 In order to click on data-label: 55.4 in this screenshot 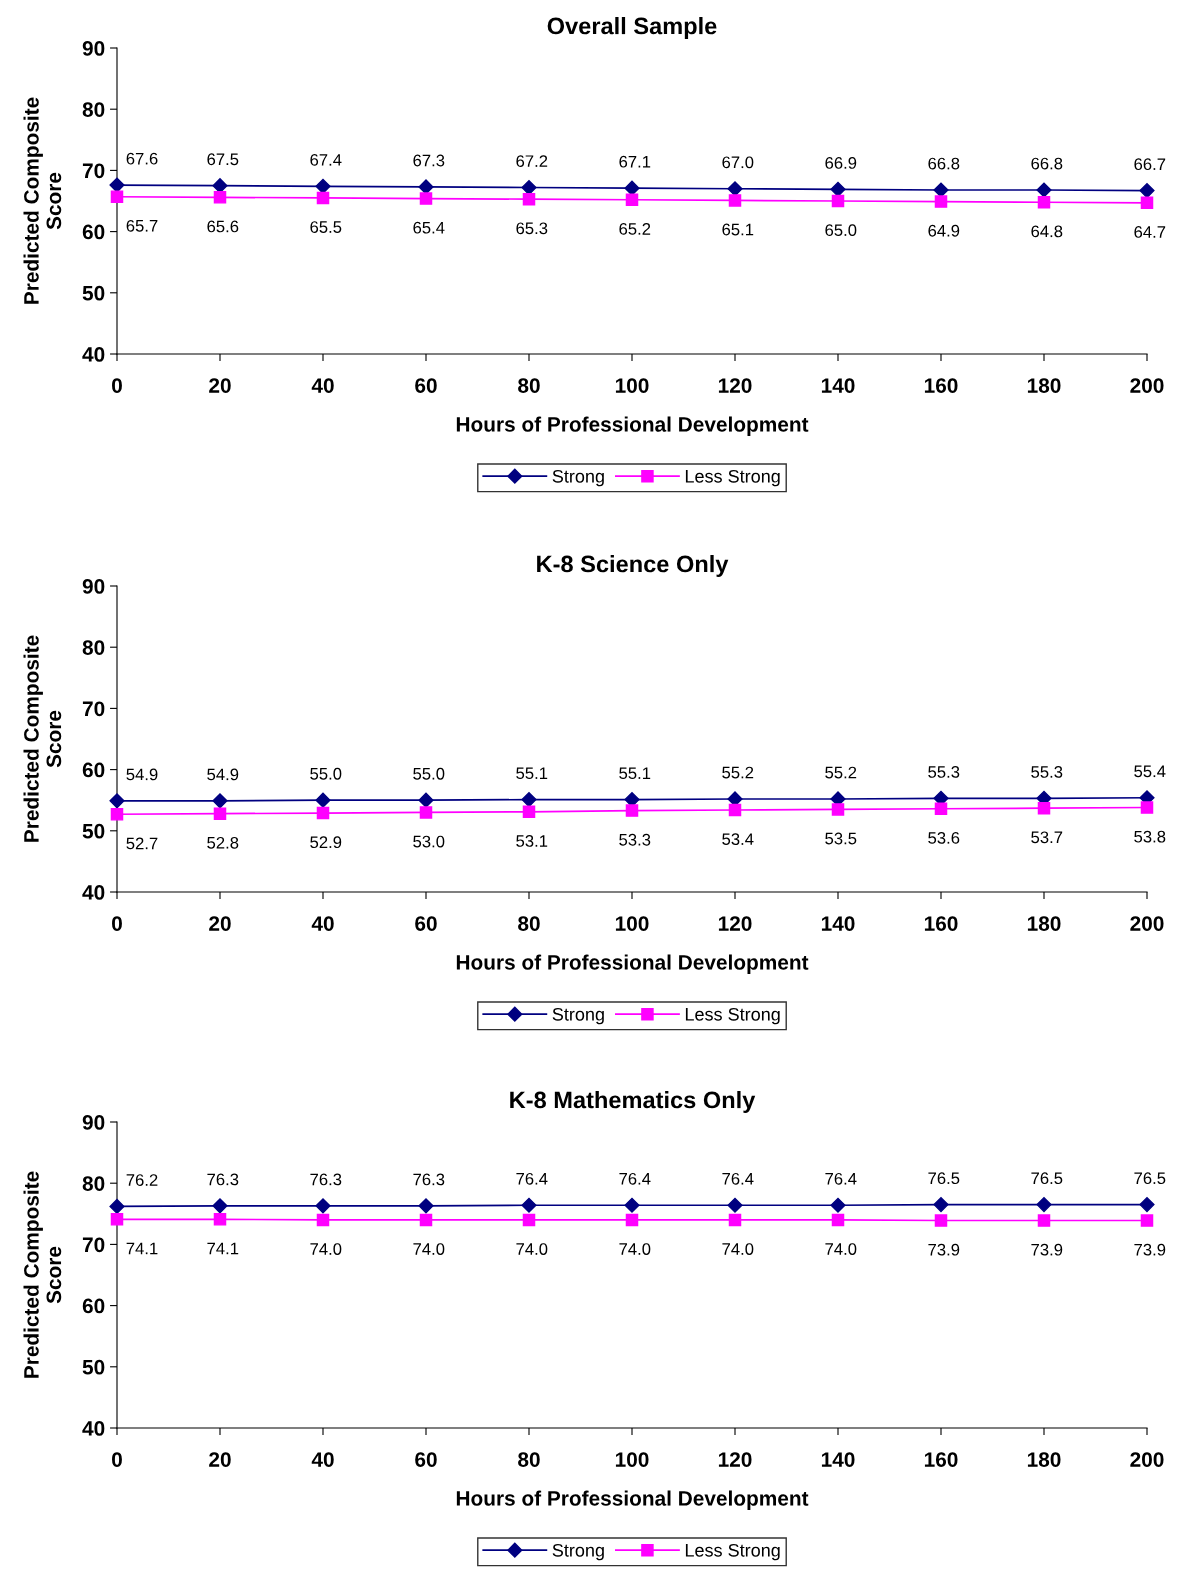, I will do `click(1150, 771)`.